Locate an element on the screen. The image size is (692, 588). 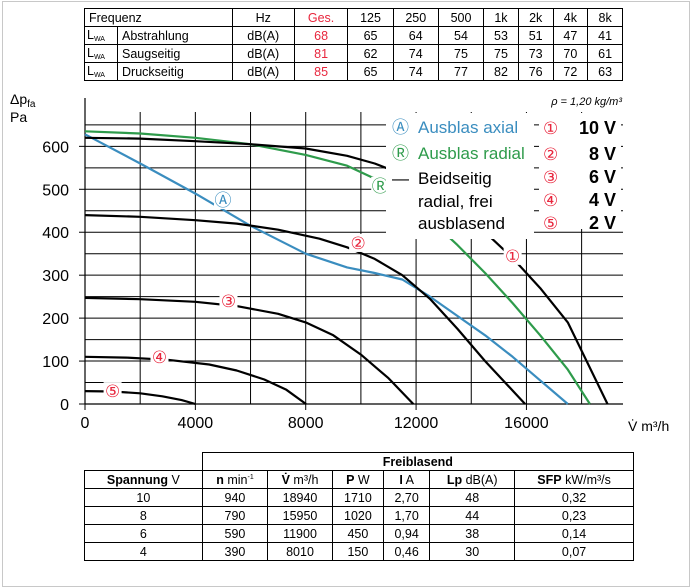
table-cell: 65 is located at coordinates (370, 71).